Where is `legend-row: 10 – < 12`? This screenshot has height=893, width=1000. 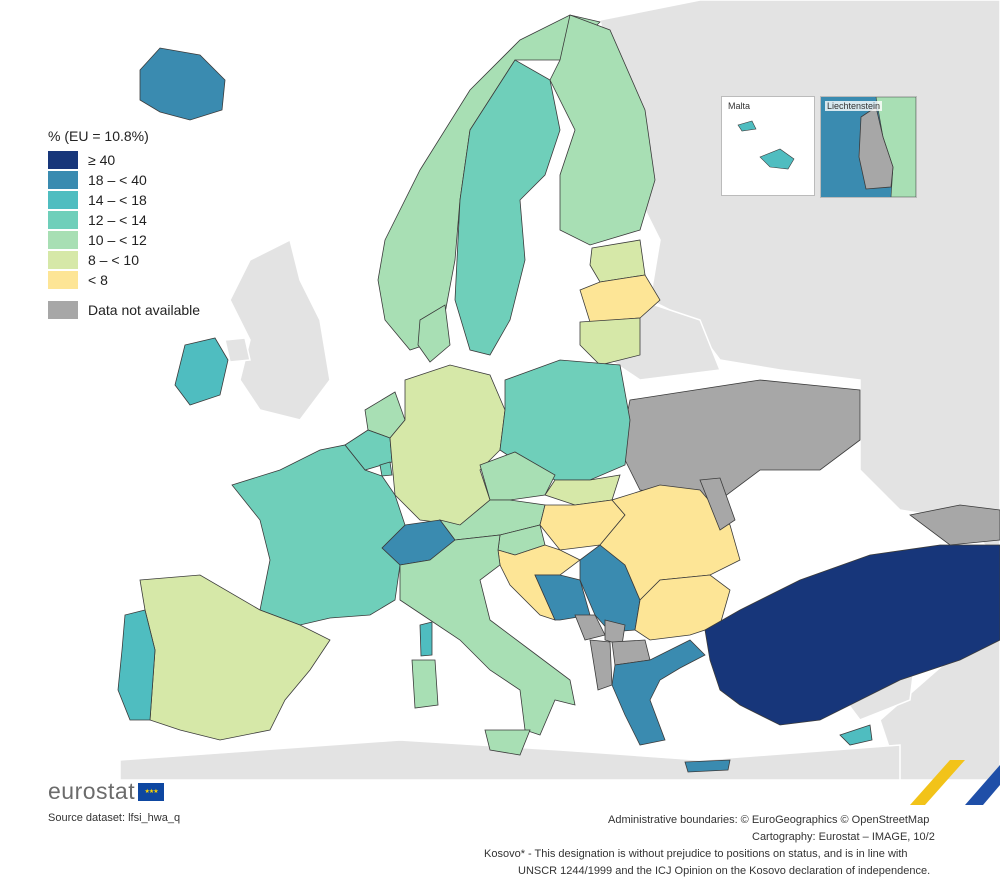 legend-row: 10 – < 12 is located at coordinates (124, 240).